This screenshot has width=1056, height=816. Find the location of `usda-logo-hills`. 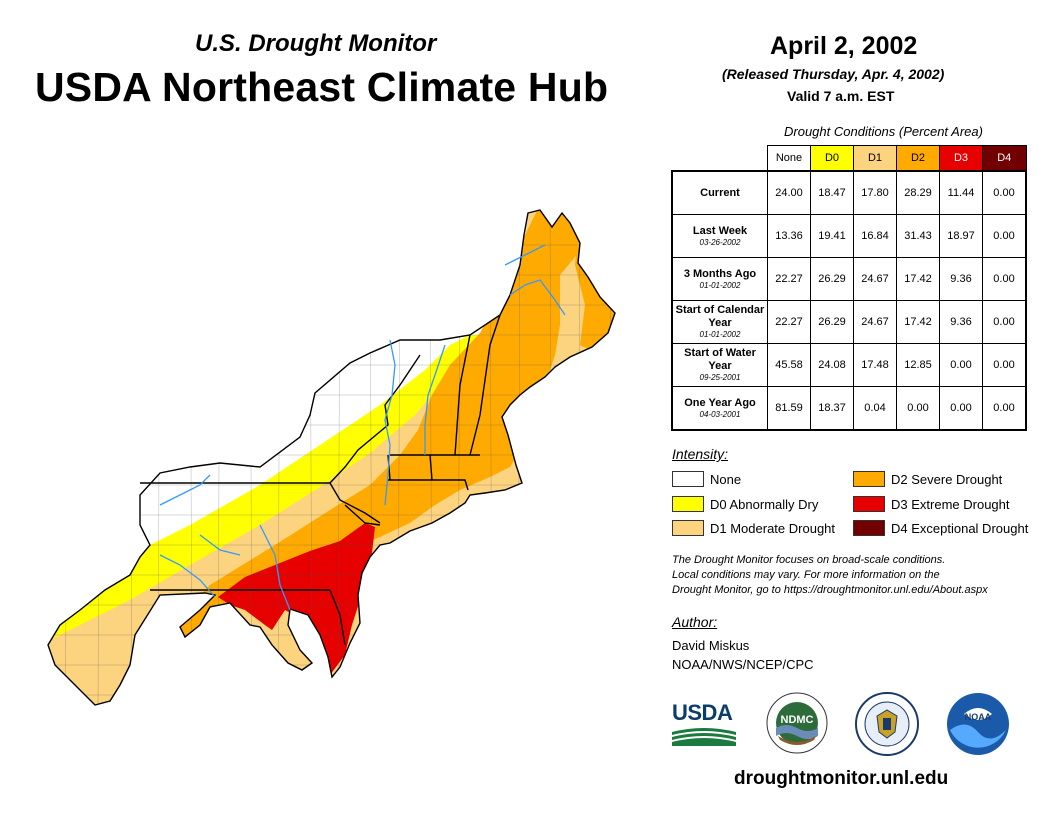

usda-logo-hills is located at coordinates (704, 737).